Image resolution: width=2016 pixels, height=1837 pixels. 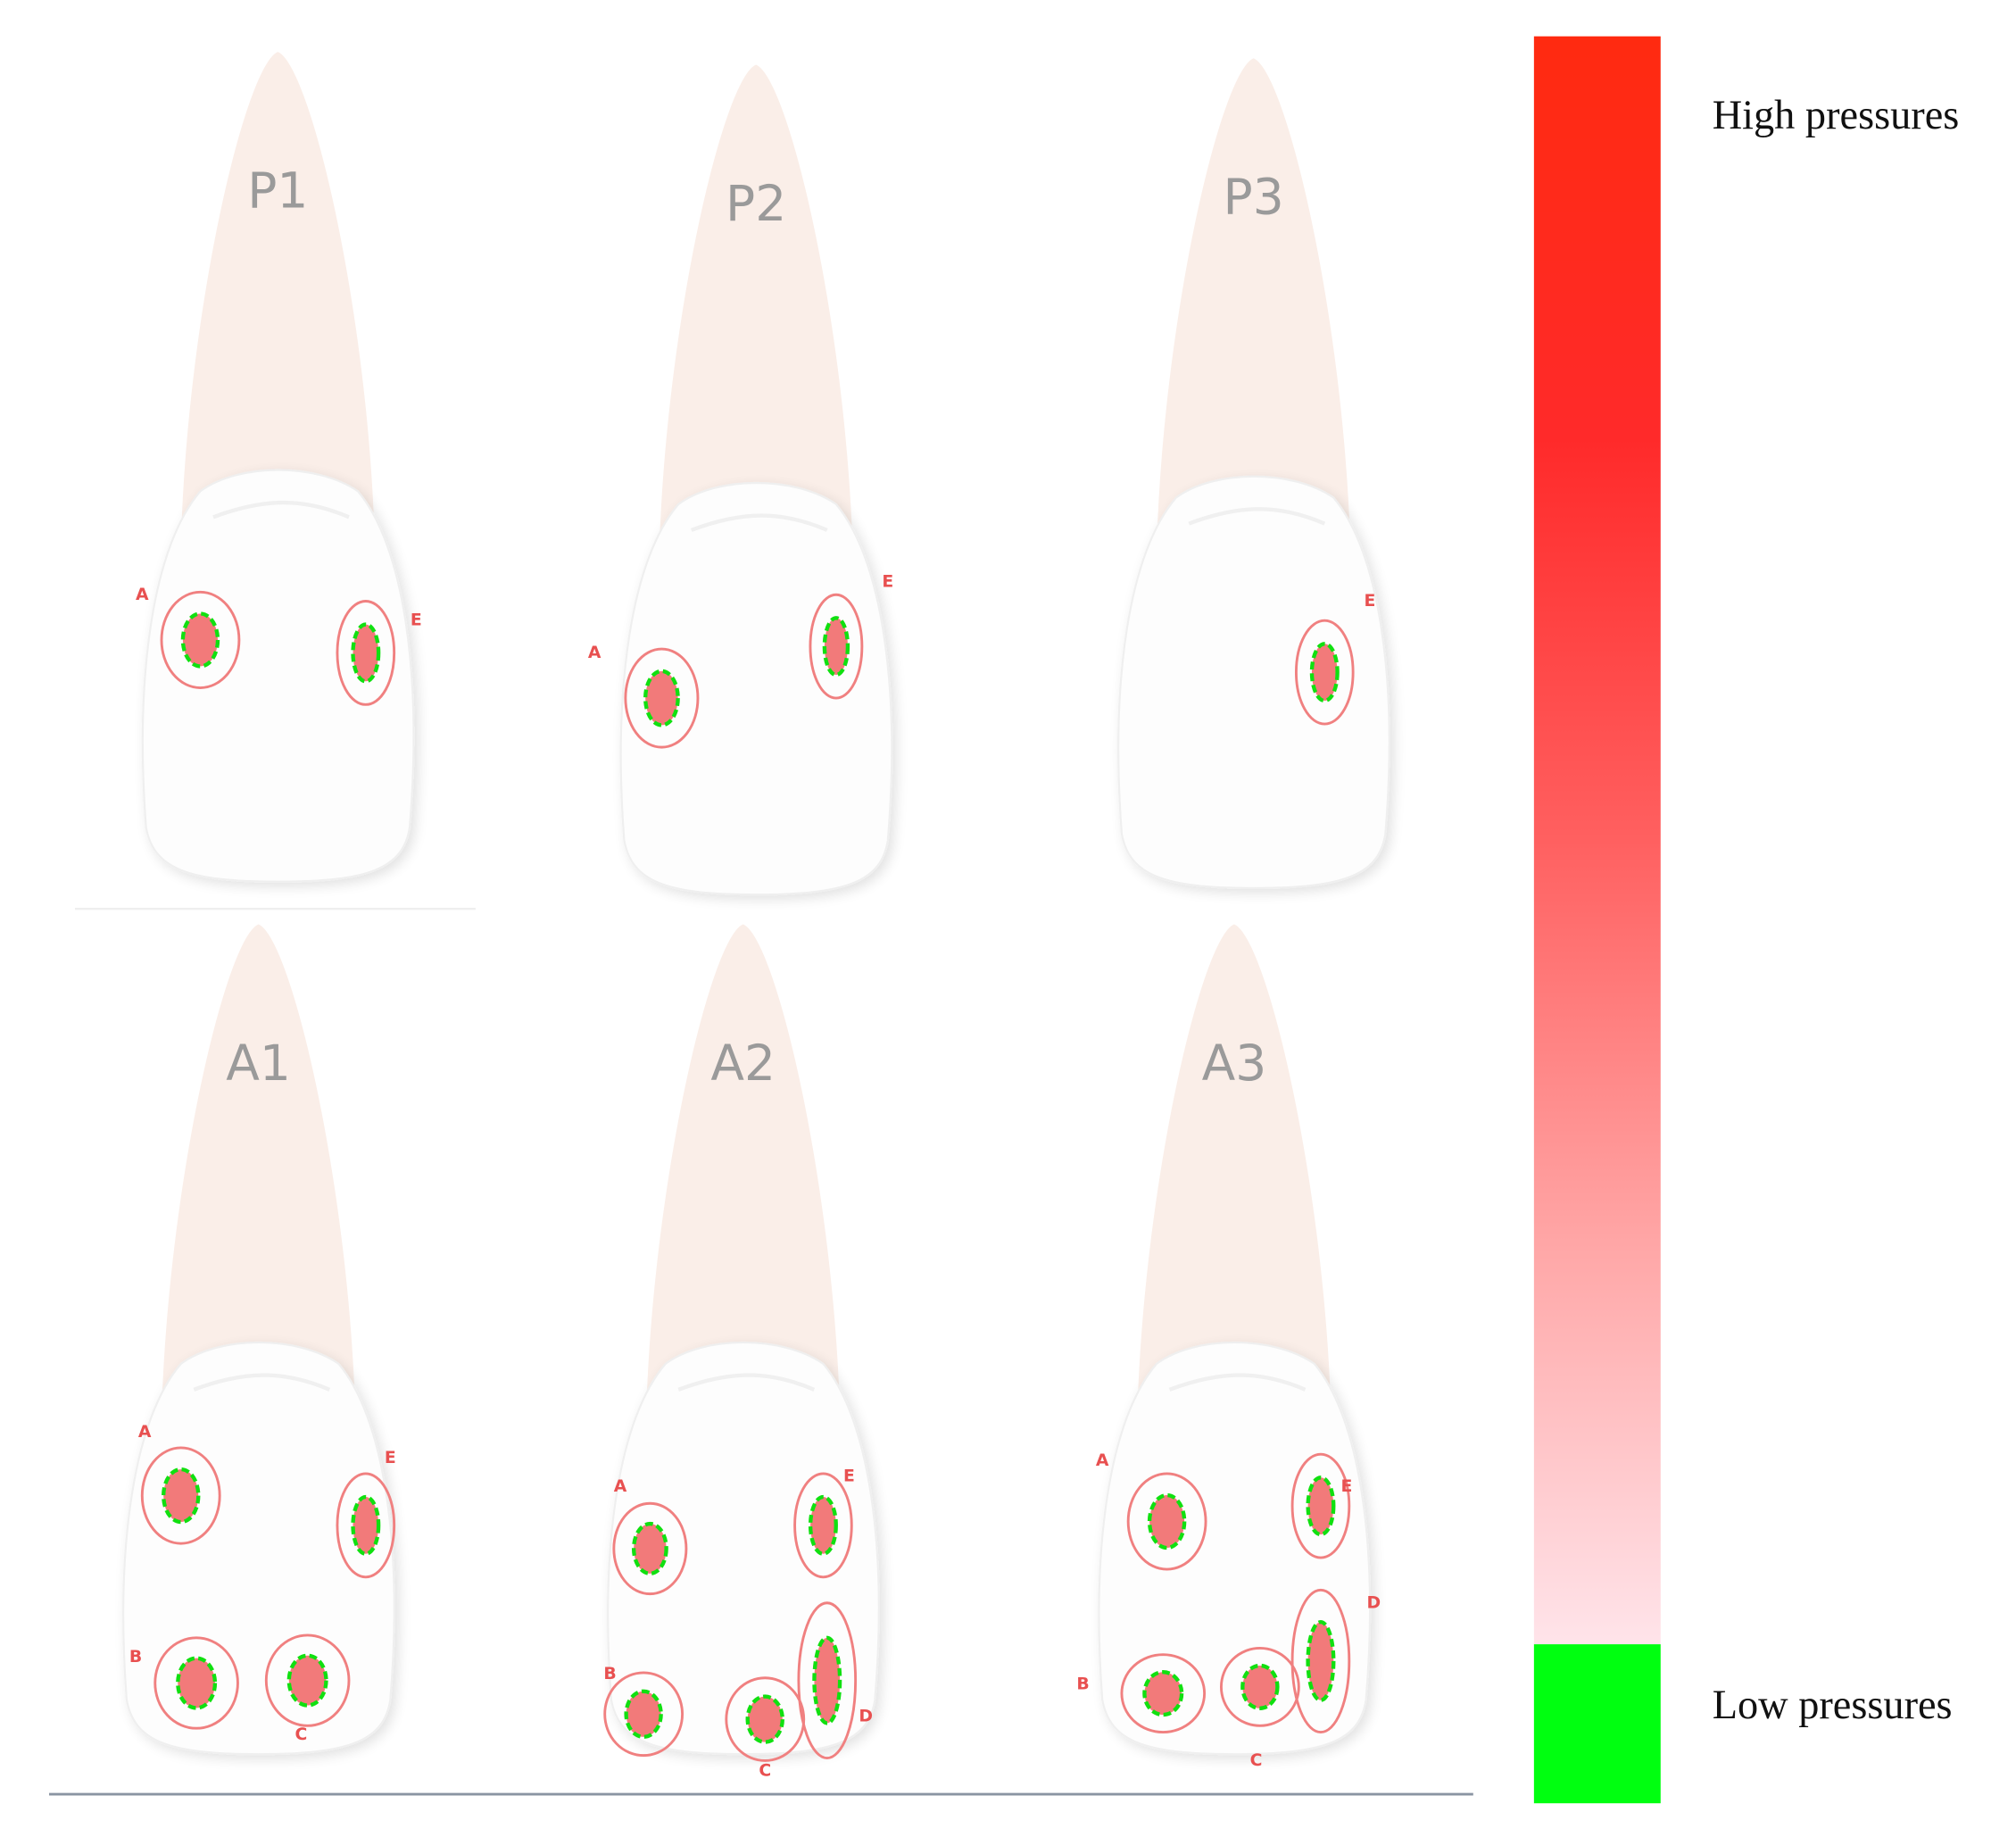 What do you see at coordinates (756, 203) in the screenshot?
I see `panel-label: P2` at bounding box center [756, 203].